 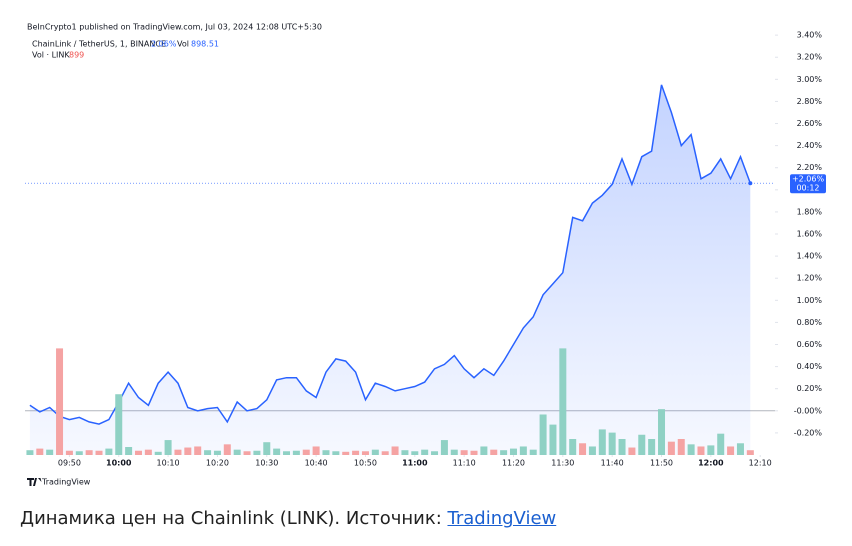 What do you see at coordinates (810, 211) in the screenshot?
I see `y-tick-label: 1.80%` at bounding box center [810, 211].